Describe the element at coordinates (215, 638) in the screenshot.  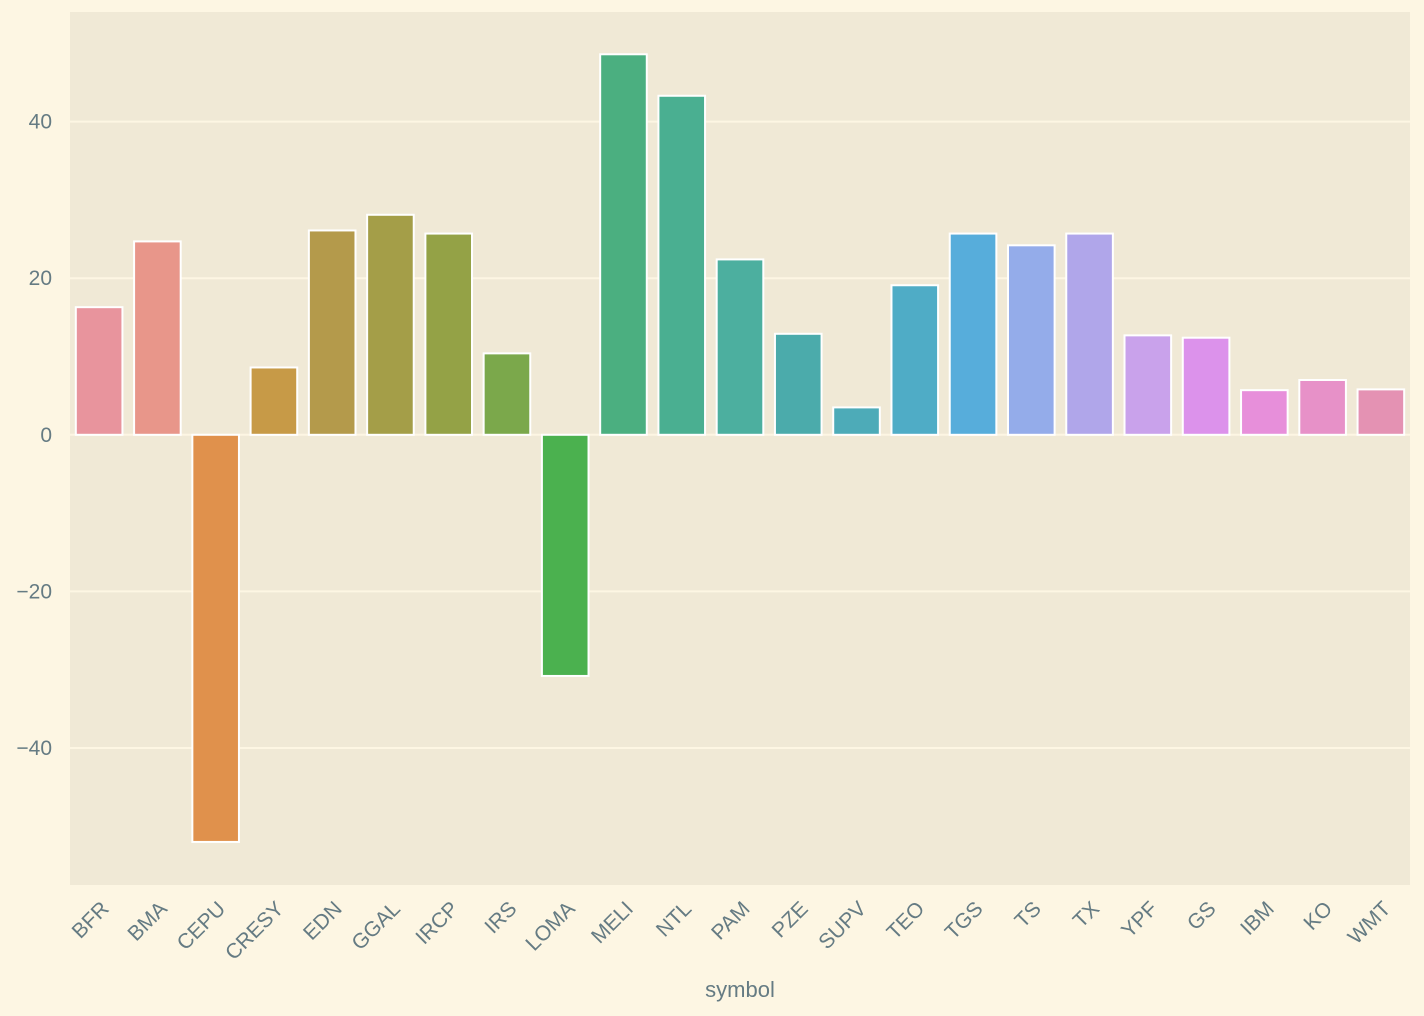
I see `bar-cepu` at that location.